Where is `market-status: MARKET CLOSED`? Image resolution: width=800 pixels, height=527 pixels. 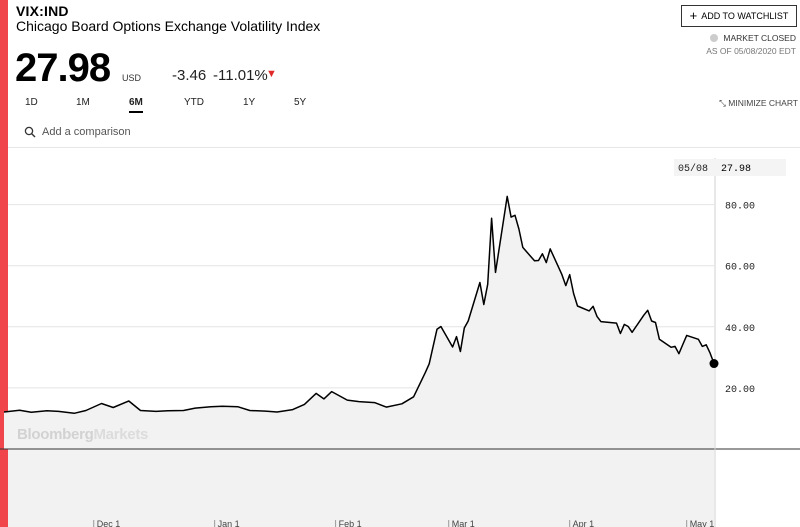
market-status: MARKET CLOSED is located at coordinates (753, 38).